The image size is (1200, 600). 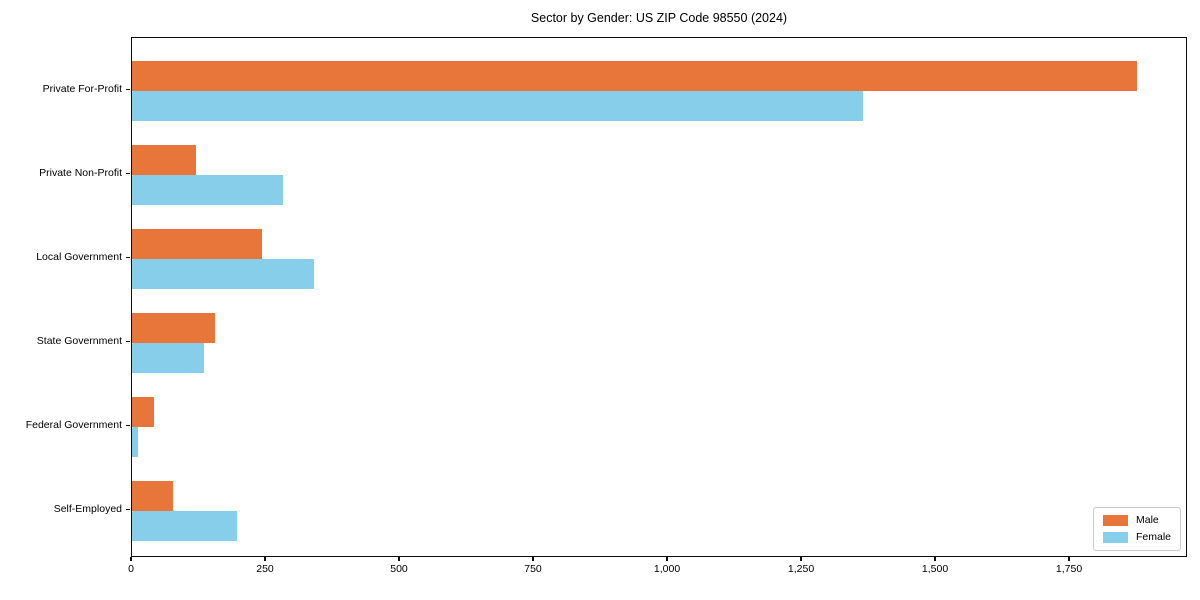 I want to click on legend-label-female: Female, so click(x=1153, y=537).